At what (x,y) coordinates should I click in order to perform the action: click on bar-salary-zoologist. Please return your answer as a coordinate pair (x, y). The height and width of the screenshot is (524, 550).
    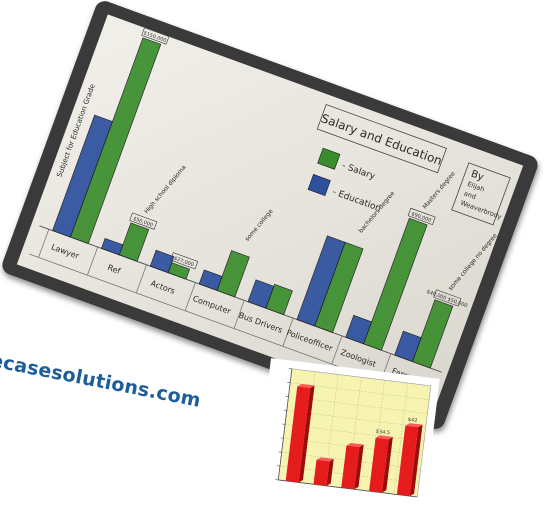
    Looking at the image, I should click on (395, 284).